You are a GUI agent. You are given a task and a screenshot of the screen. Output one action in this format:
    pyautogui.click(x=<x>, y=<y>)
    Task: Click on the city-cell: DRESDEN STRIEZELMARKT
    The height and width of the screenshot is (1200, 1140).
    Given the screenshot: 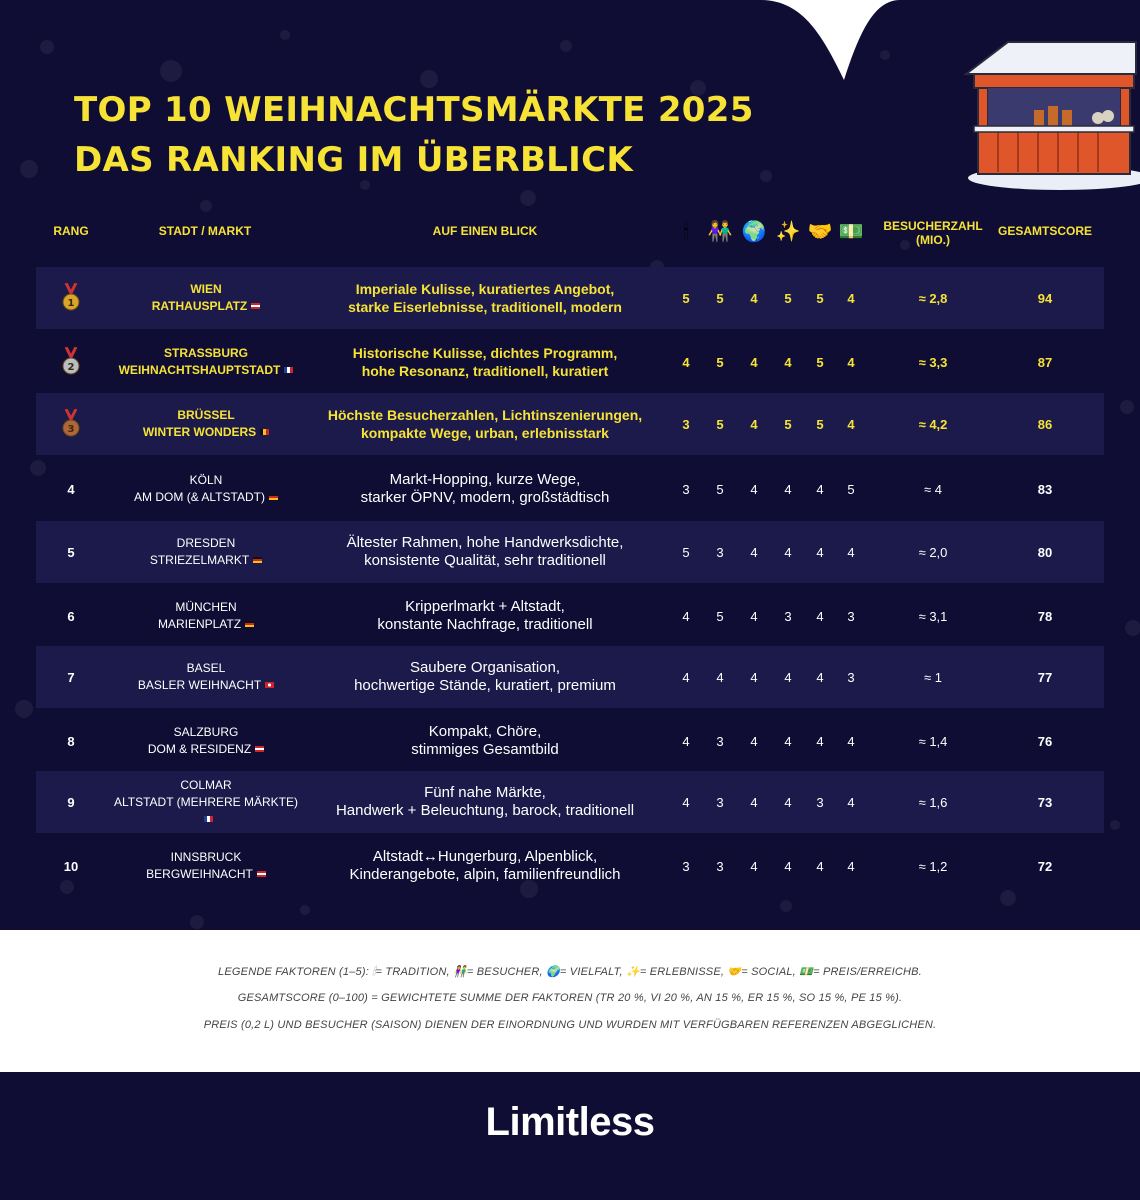 What is the action you would take?
    pyautogui.click(x=206, y=552)
    